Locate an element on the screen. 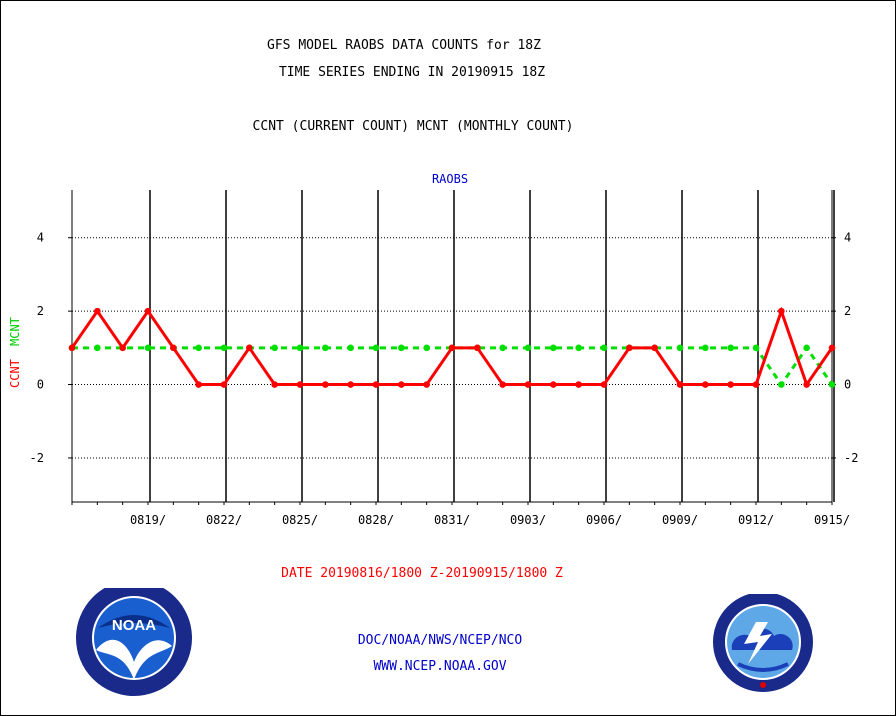  y-tick-label-left: 0 is located at coordinates (40, 385).